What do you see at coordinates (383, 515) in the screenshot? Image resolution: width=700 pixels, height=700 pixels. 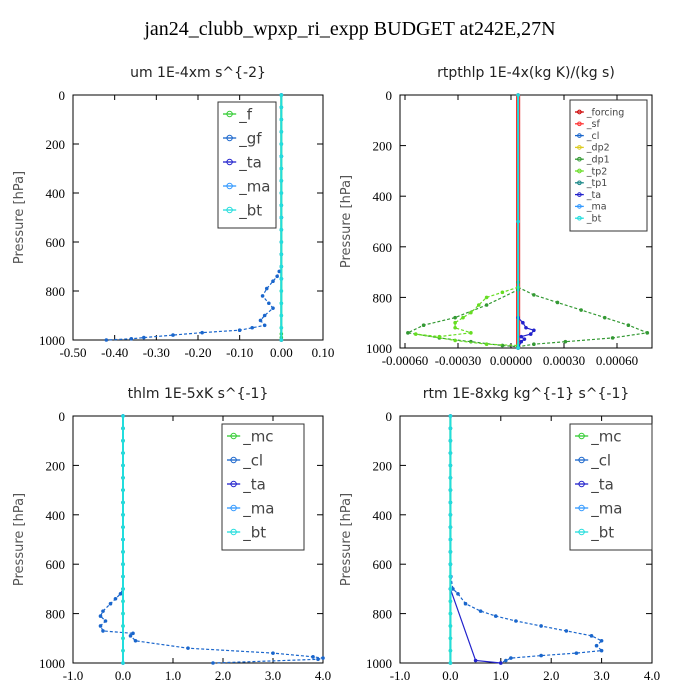 I see `y-tick-label: 400` at bounding box center [383, 515].